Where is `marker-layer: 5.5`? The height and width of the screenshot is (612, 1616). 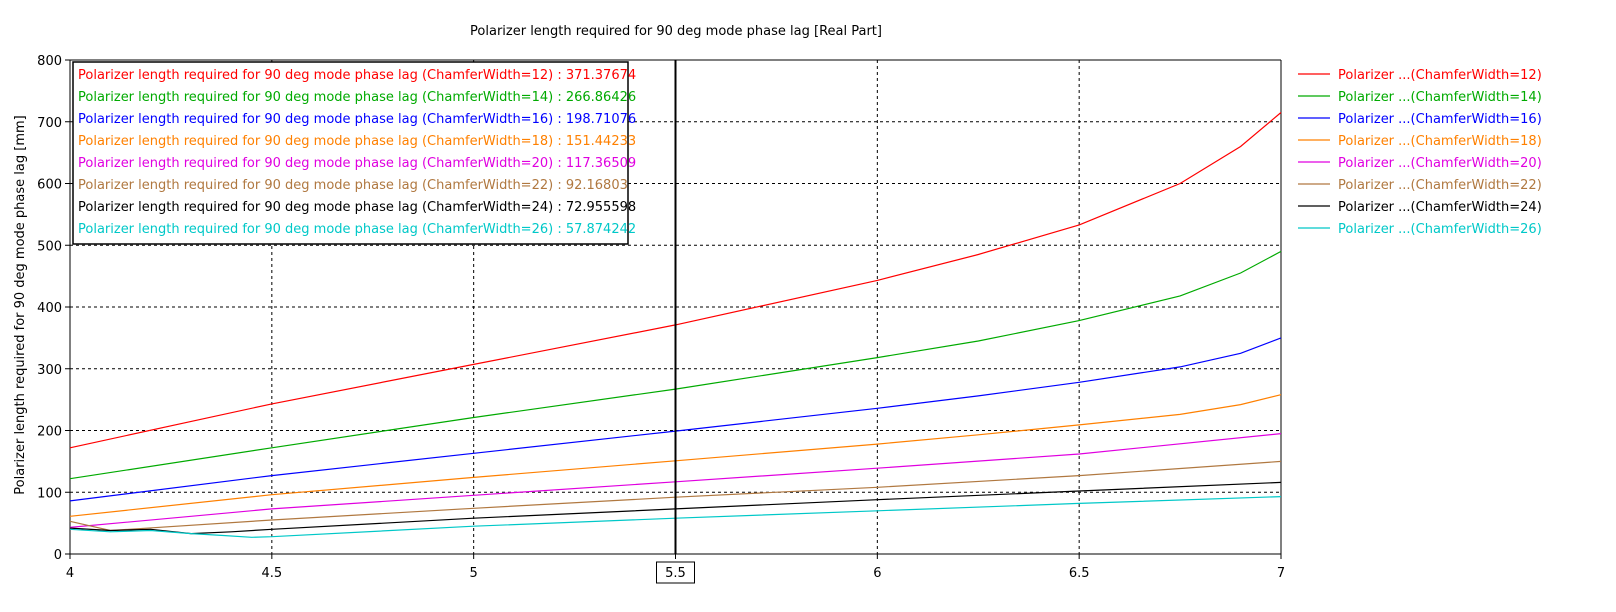 marker-layer: 5.5 is located at coordinates (675, 322).